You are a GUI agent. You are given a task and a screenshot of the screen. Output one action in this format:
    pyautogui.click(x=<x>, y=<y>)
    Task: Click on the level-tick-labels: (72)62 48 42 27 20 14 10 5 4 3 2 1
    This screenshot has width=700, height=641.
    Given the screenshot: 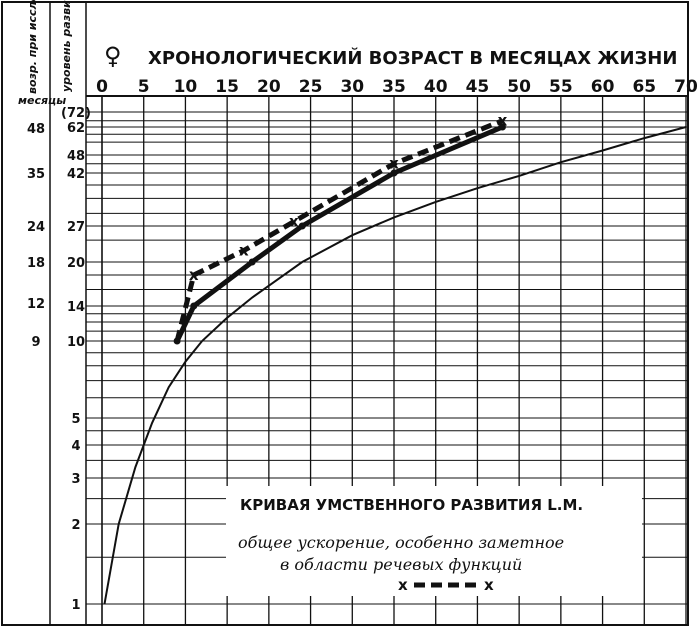 What is the action you would take?
    pyautogui.click(x=76, y=359)
    